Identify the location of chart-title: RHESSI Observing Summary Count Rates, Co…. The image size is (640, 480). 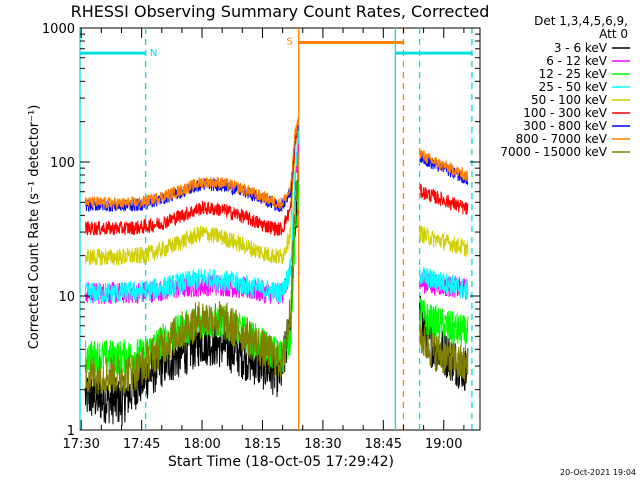
(280, 11).